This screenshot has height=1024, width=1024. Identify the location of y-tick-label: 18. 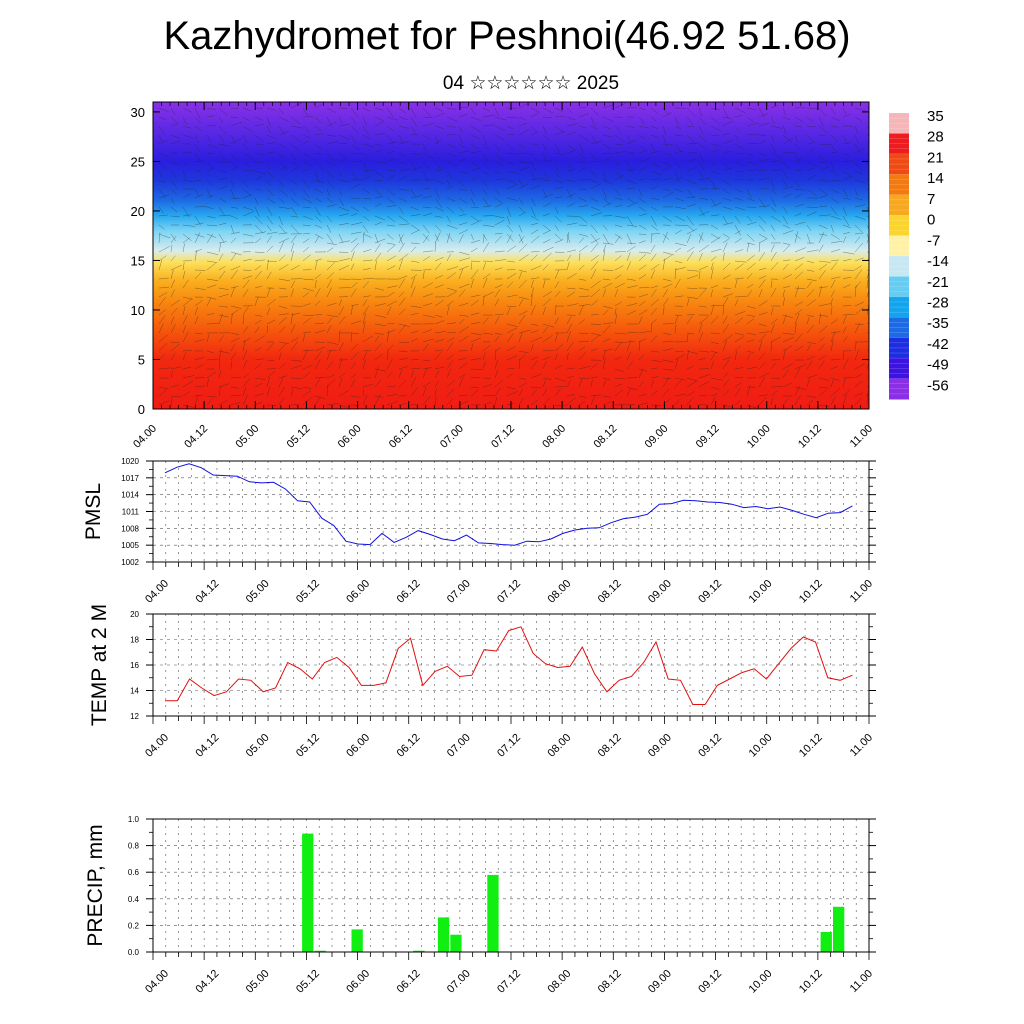
(134, 640).